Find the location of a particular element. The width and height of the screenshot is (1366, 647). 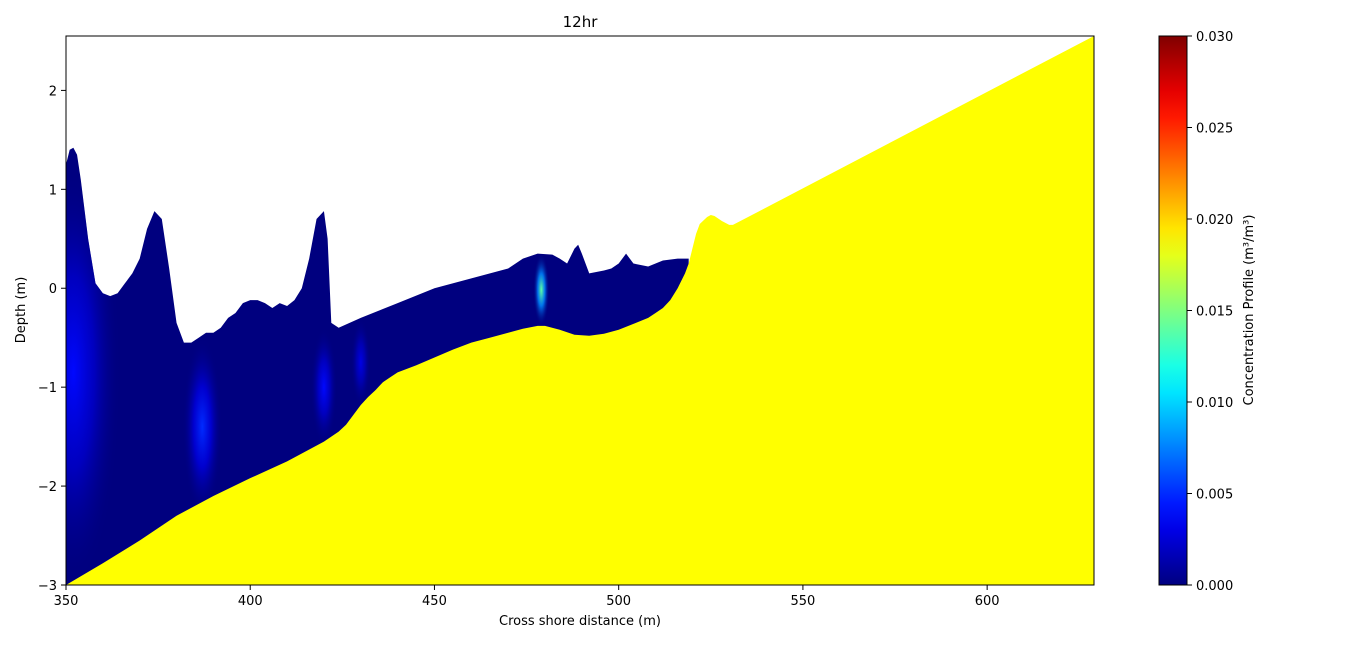

x-tick-label: 600 is located at coordinates (987, 601).